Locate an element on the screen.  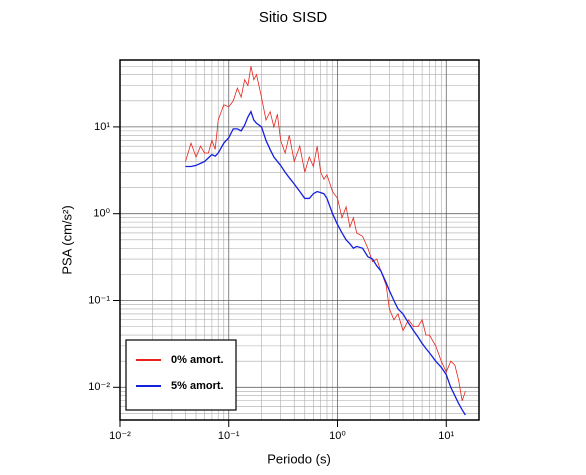
legend-label: 0% amort. is located at coordinates (197, 360).